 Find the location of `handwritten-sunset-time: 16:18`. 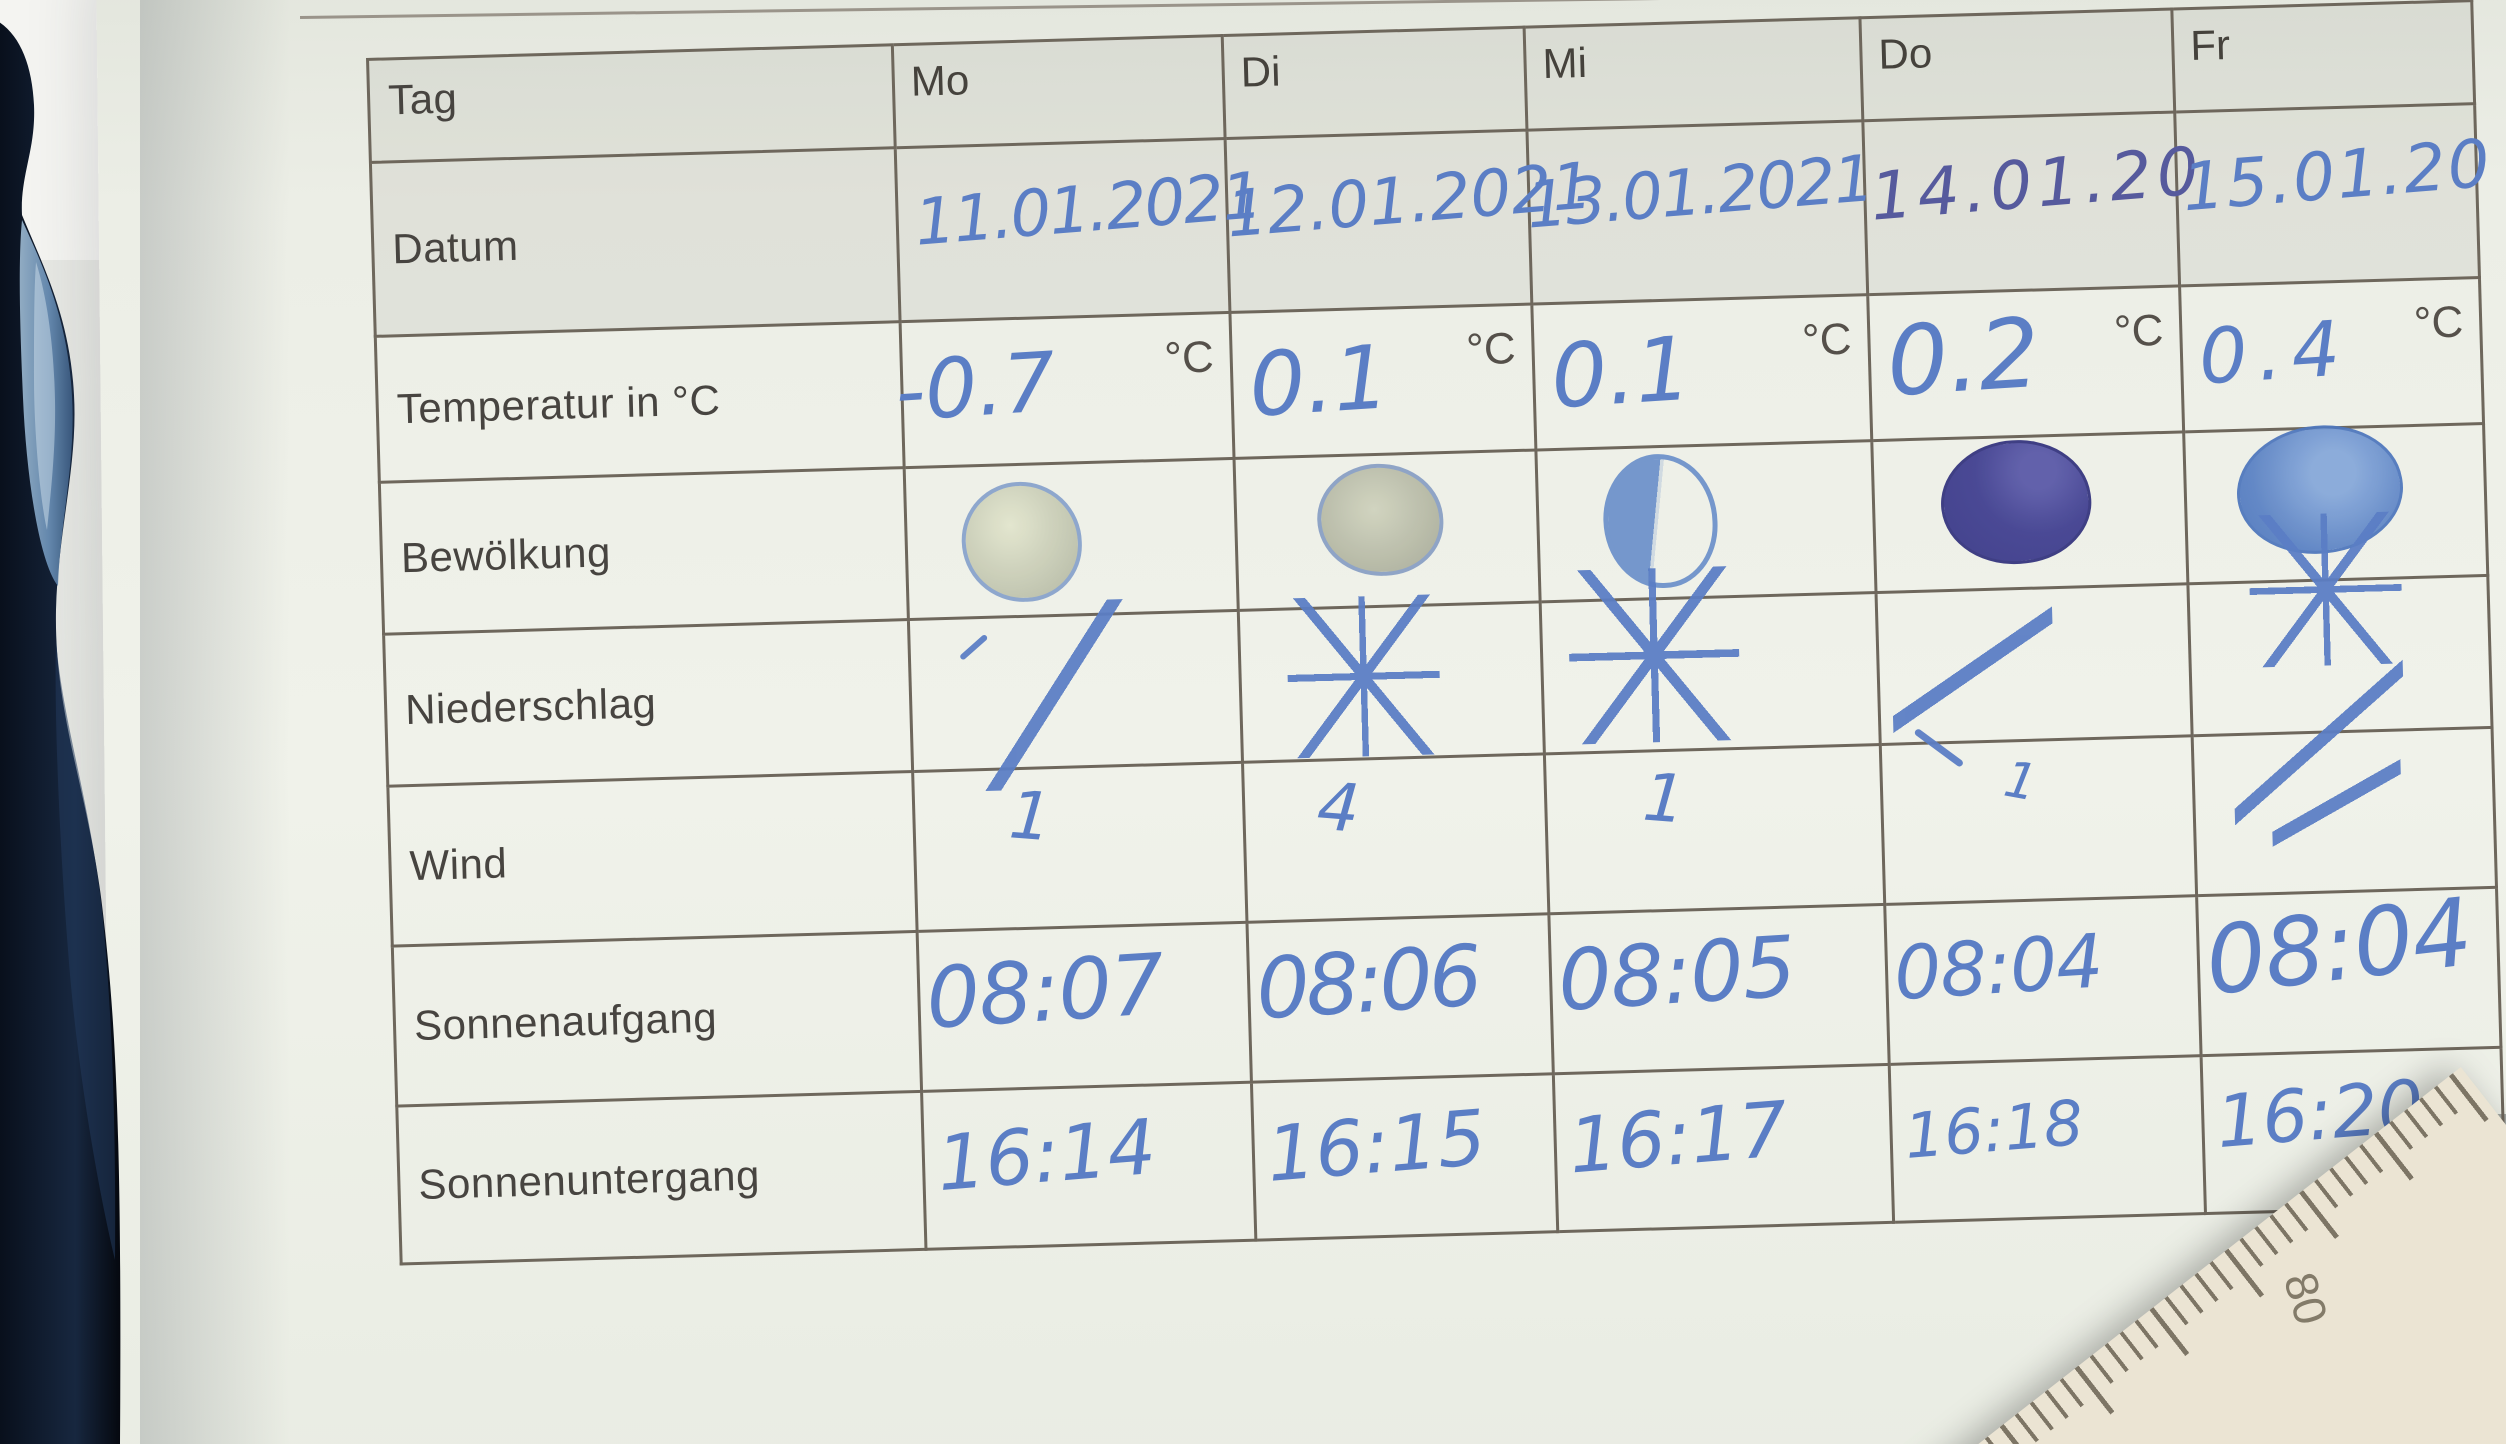

handwritten-sunset-time: 16:18 is located at coordinates (1993, 1129).